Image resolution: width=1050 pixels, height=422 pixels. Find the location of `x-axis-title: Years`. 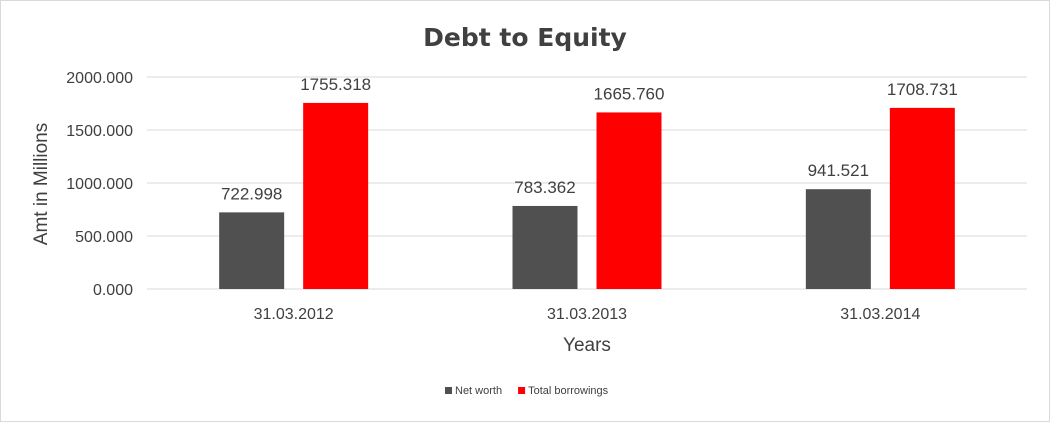

x-axis-title: Years is located at coordinates (587, 345).